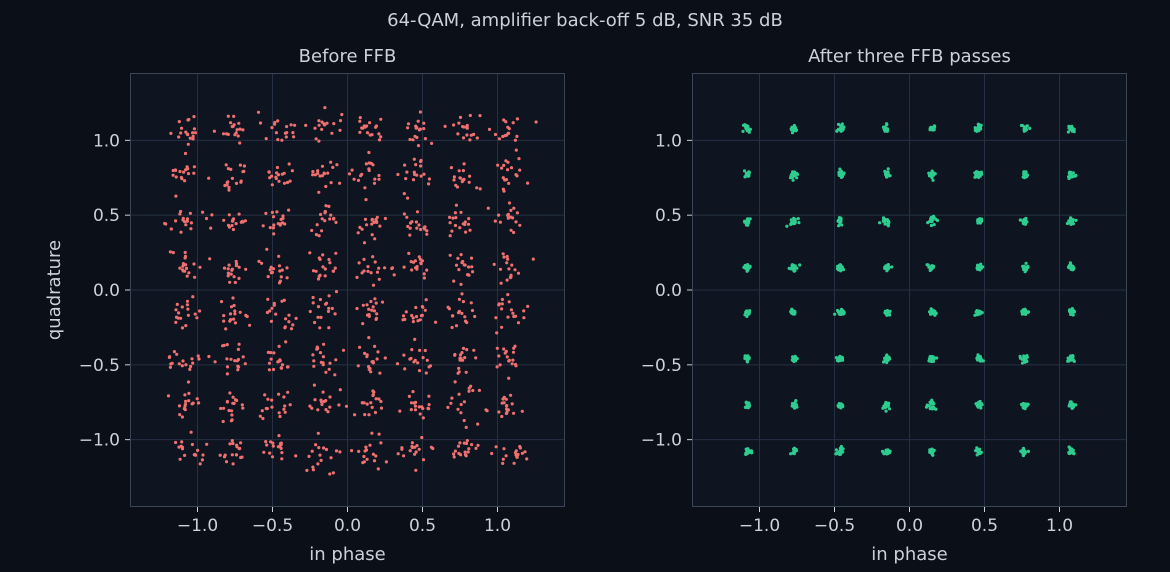 Image resolution: width=1170 pixels, height=572 pixels. What do you see at coordinates (984, 526) in the screenshot?
I see `x-tick-label: 0.5` at bounding box center [984, 526].